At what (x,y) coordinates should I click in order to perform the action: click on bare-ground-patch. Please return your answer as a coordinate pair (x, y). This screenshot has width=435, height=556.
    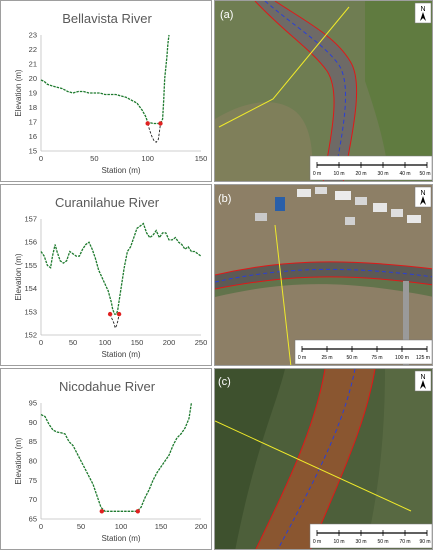
    Looking at the image, I should click on (264, 141).